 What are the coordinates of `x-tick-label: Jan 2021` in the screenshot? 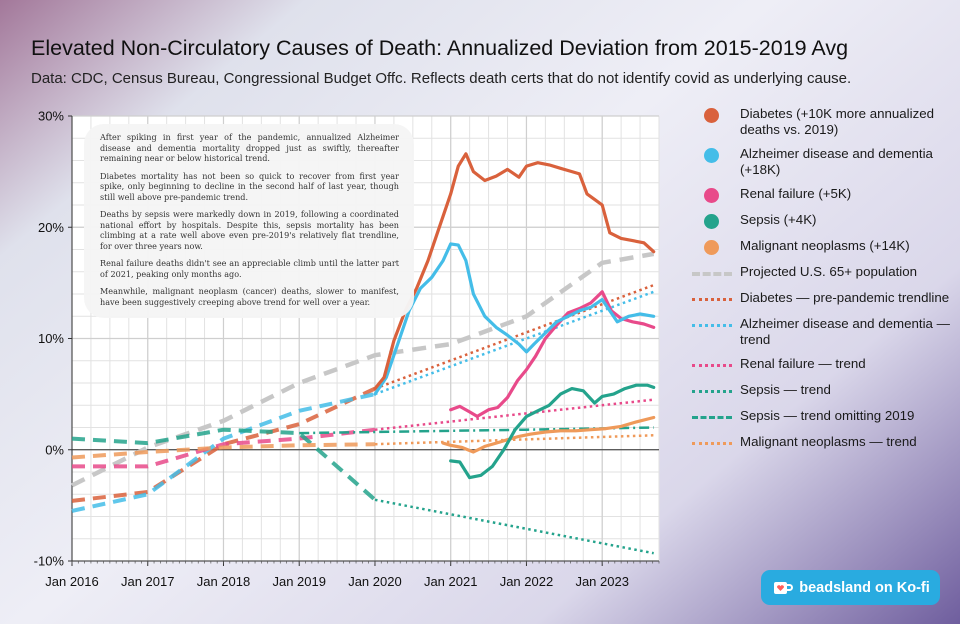 It's located at (451, 581).